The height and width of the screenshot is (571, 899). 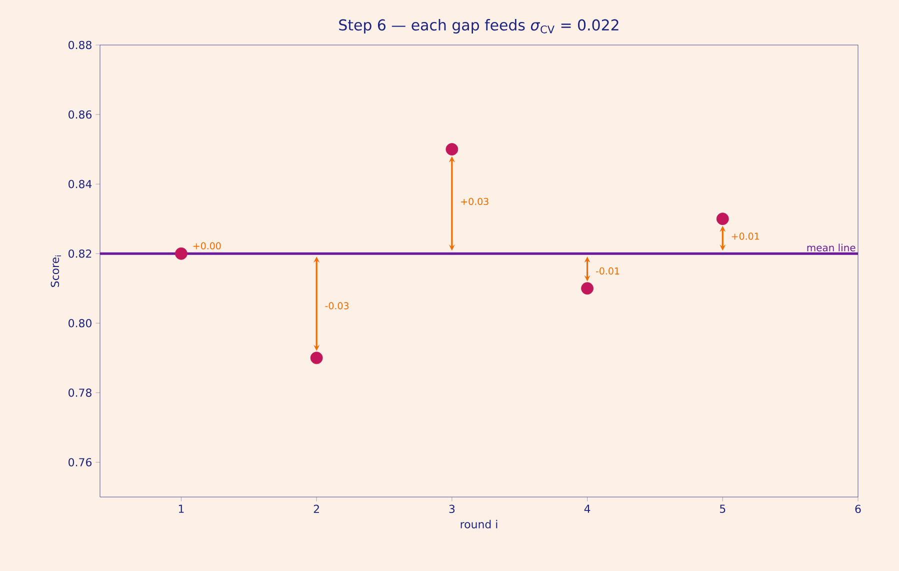 I want to click on annotation: +0.01, so click(x=745, y=236).